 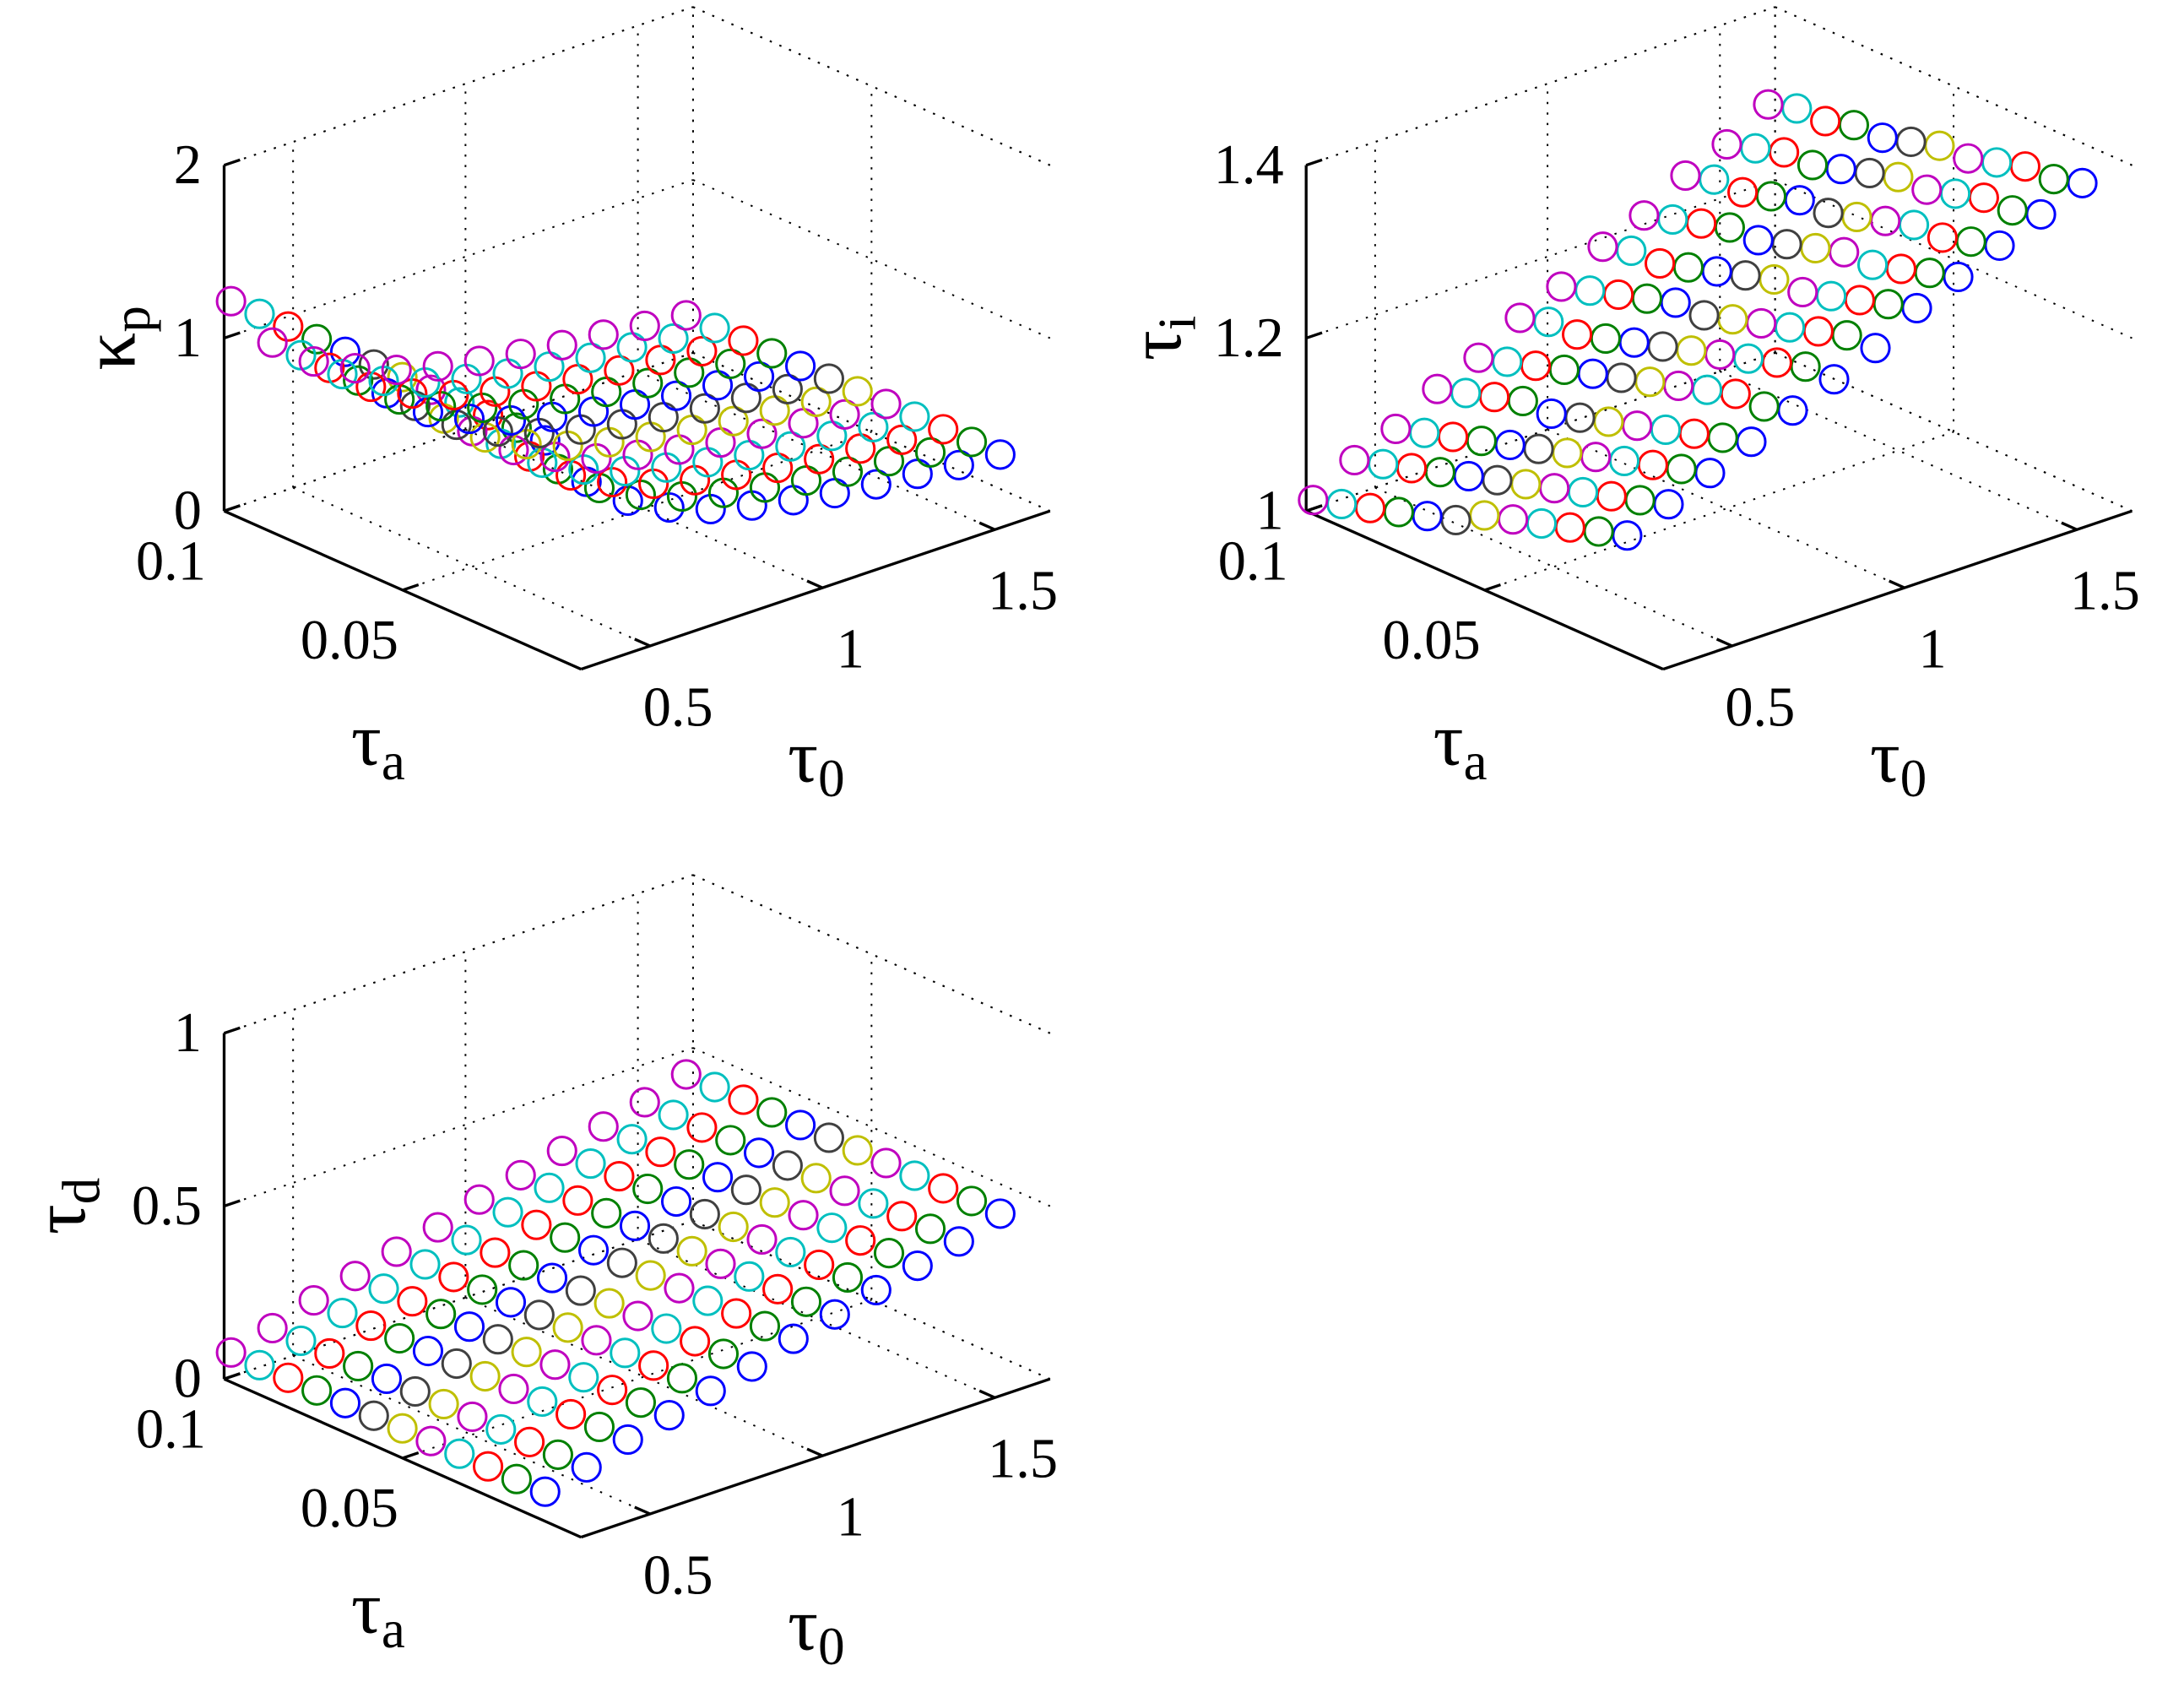 What do you see at coordinates (188, 338) in the screenshot?
I see `z-tick-label: 1` at bounding box center [188, 338].